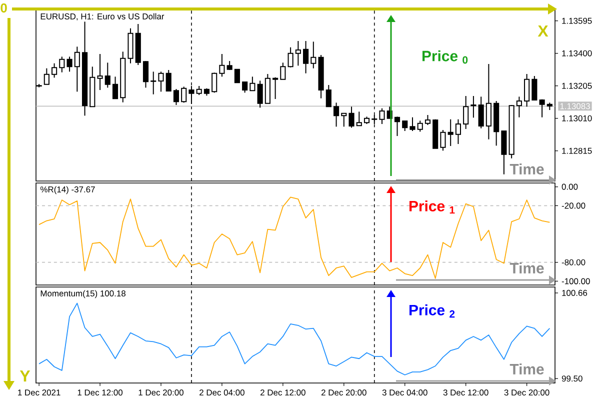 The image size is (600, 400). Describe the element at coordinates (25, 376) in the screenshot. I see `text: Y` at that location.